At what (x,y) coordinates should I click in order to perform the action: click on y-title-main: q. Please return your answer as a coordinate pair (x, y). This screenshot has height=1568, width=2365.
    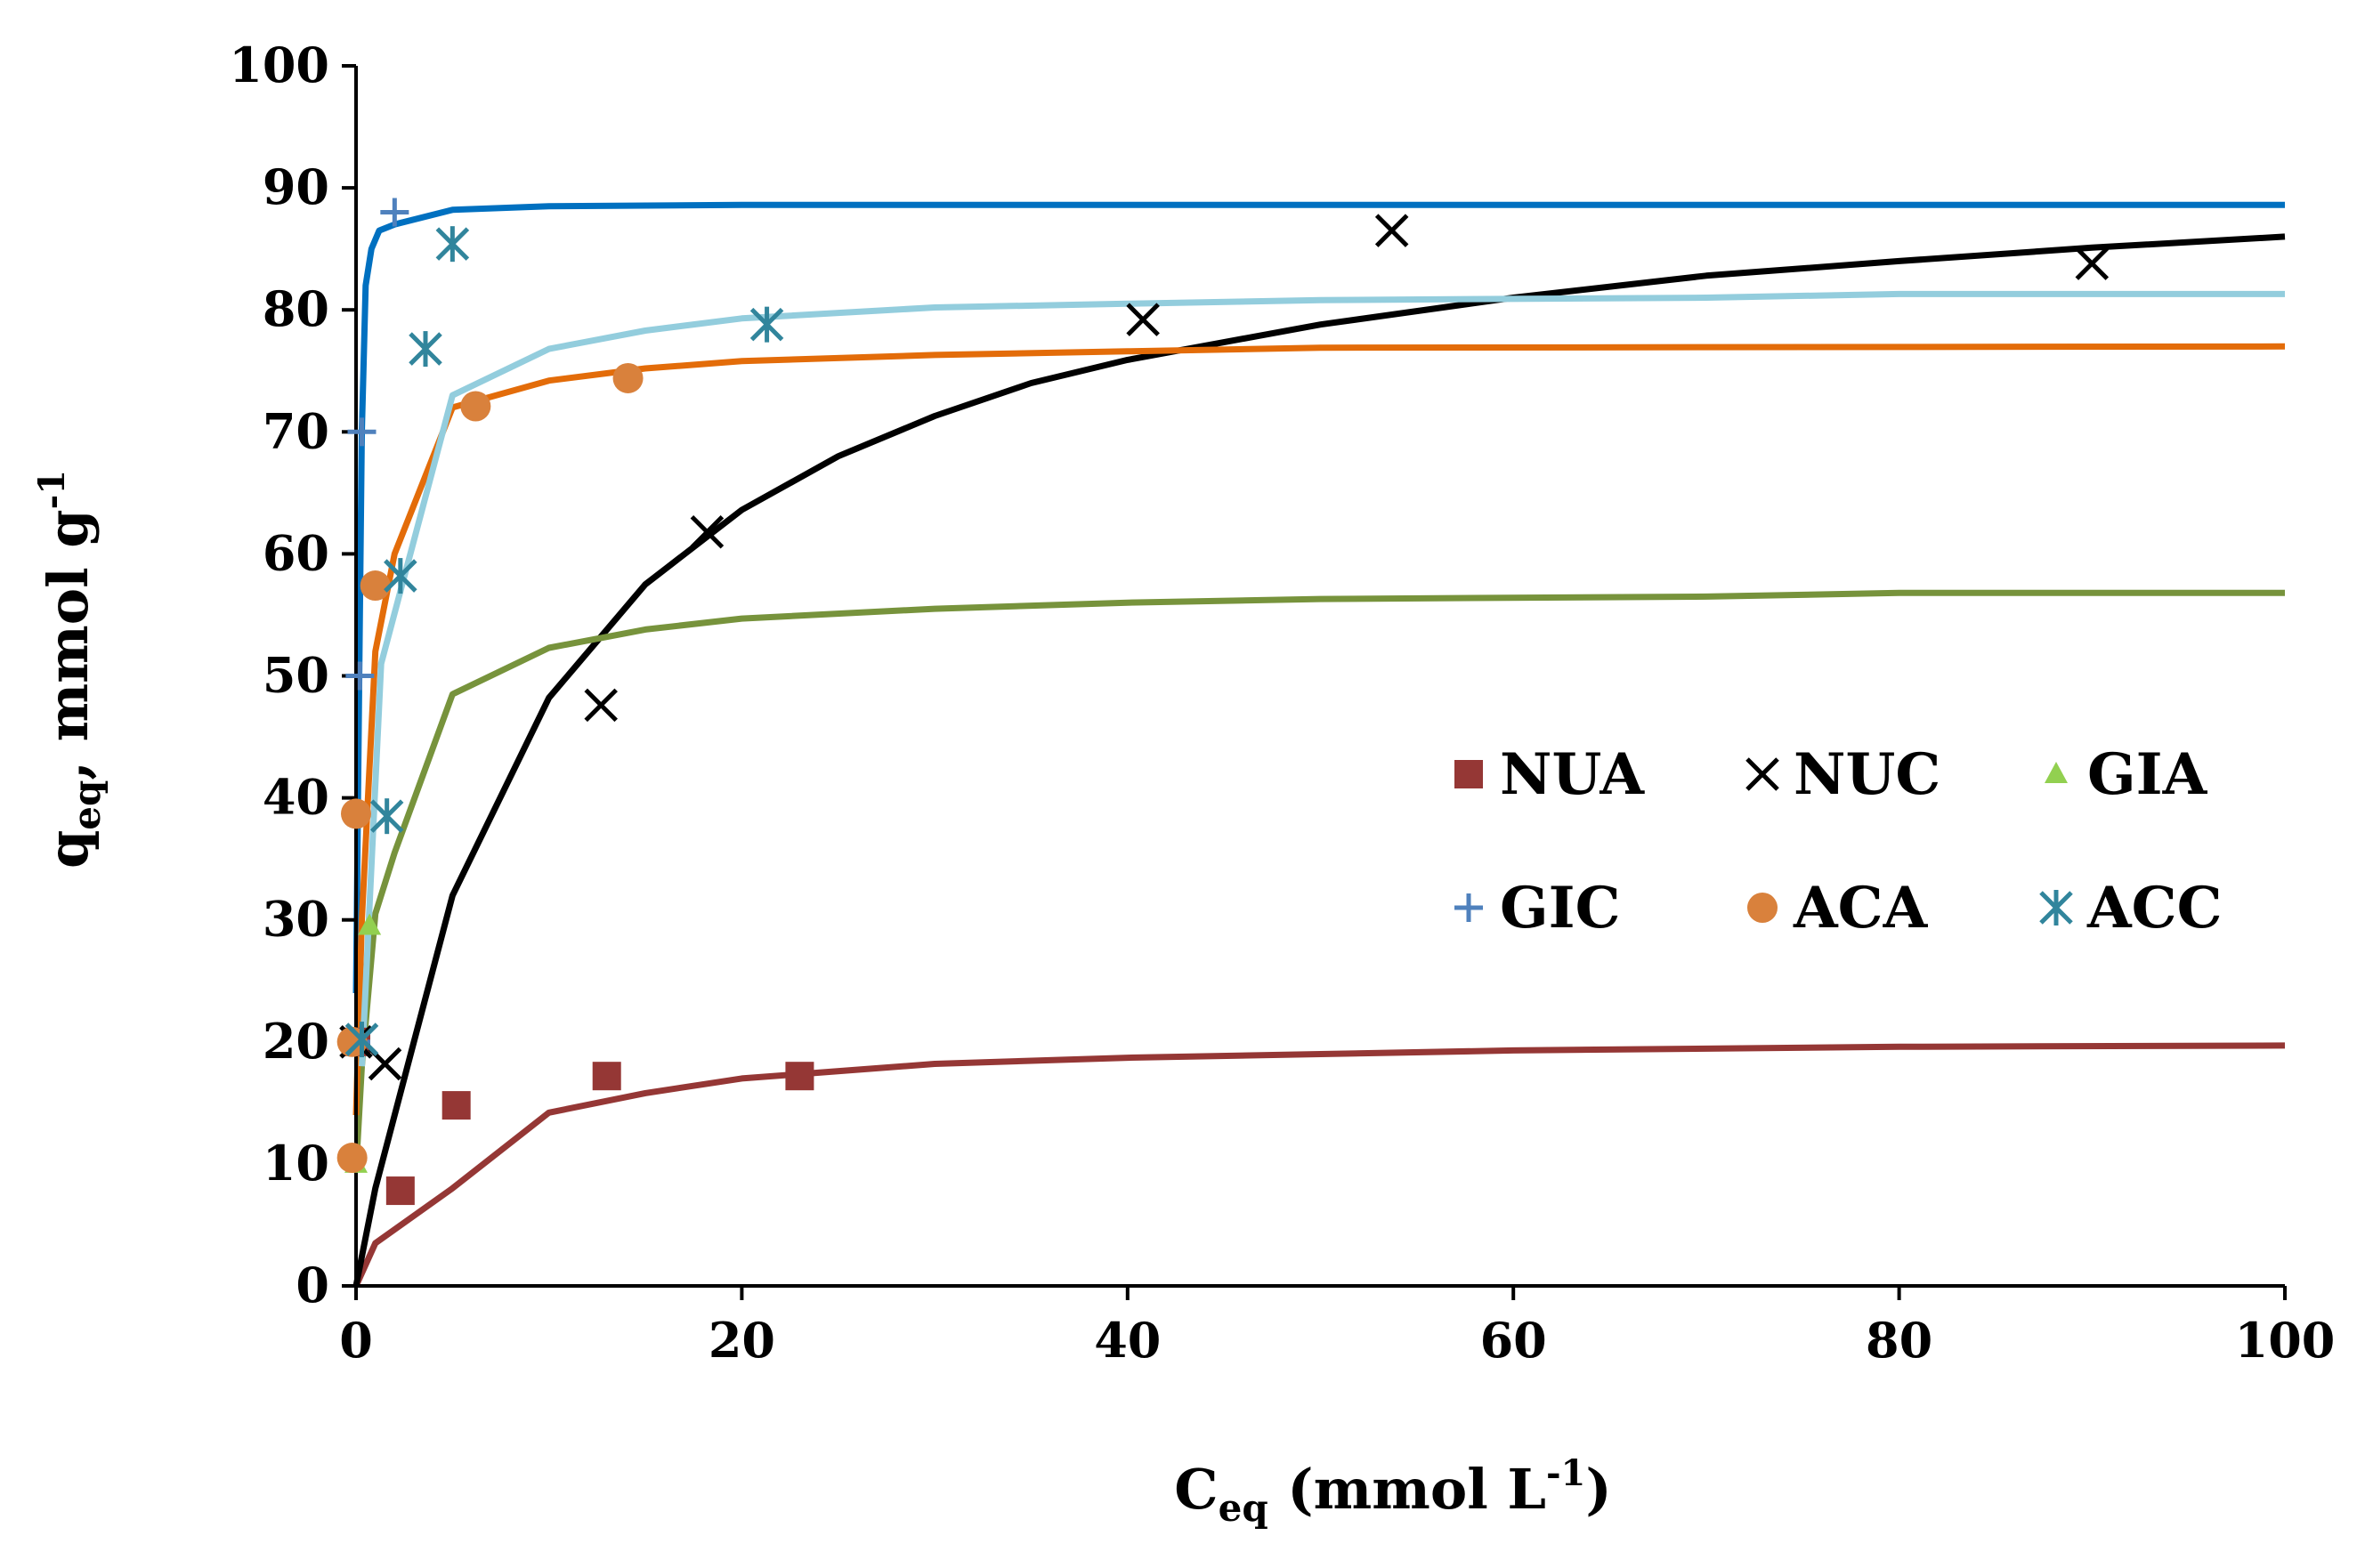
    Looking at the image, I should click on (68, 850).